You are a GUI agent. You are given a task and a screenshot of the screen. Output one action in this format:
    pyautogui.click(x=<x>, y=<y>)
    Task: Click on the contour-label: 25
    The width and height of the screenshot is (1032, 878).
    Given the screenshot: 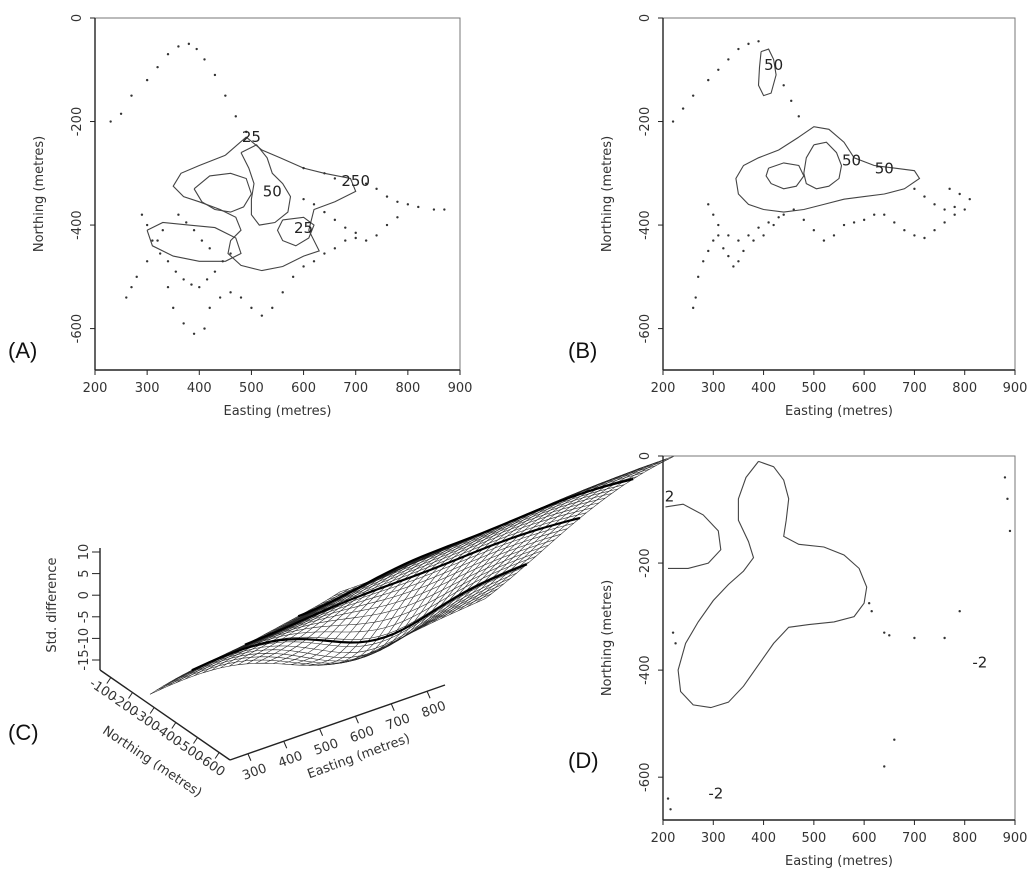 What is the action you would take?
    pyautogui.click(x=251, y=137)
    